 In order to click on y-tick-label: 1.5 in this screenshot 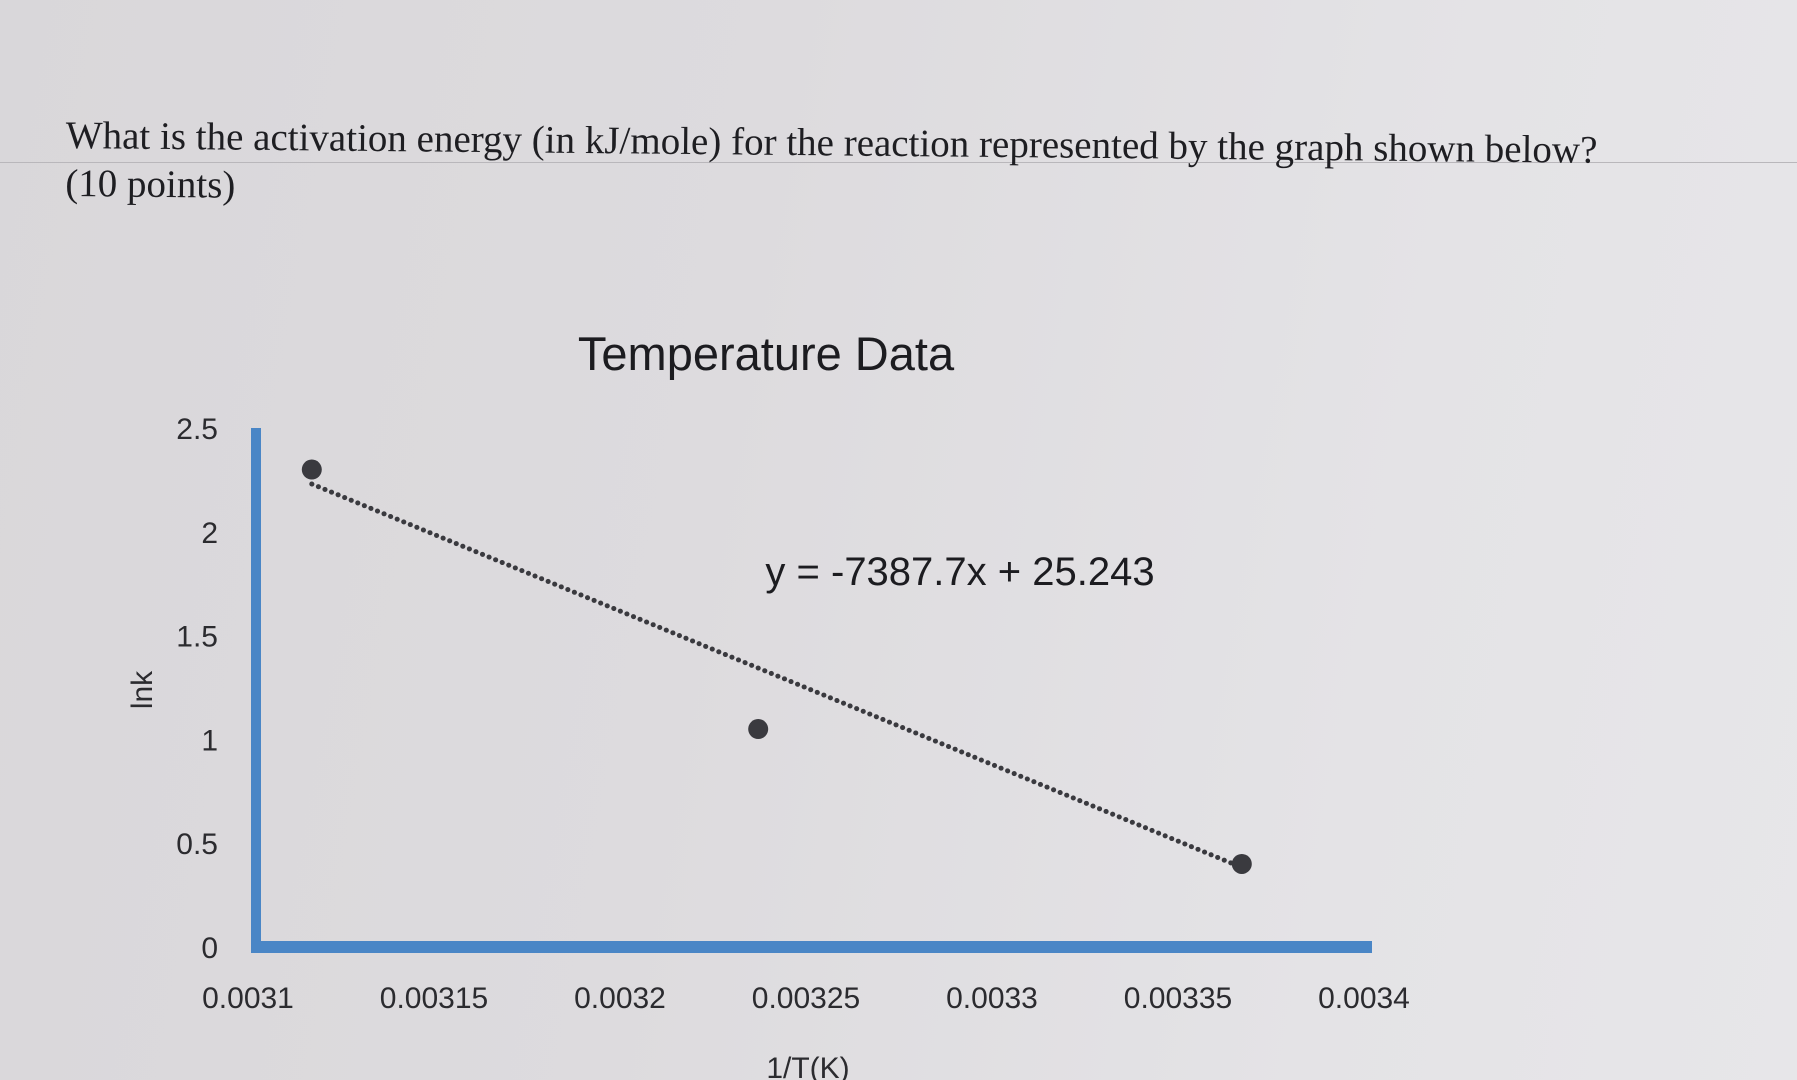, I will do `click(197, 637)`.